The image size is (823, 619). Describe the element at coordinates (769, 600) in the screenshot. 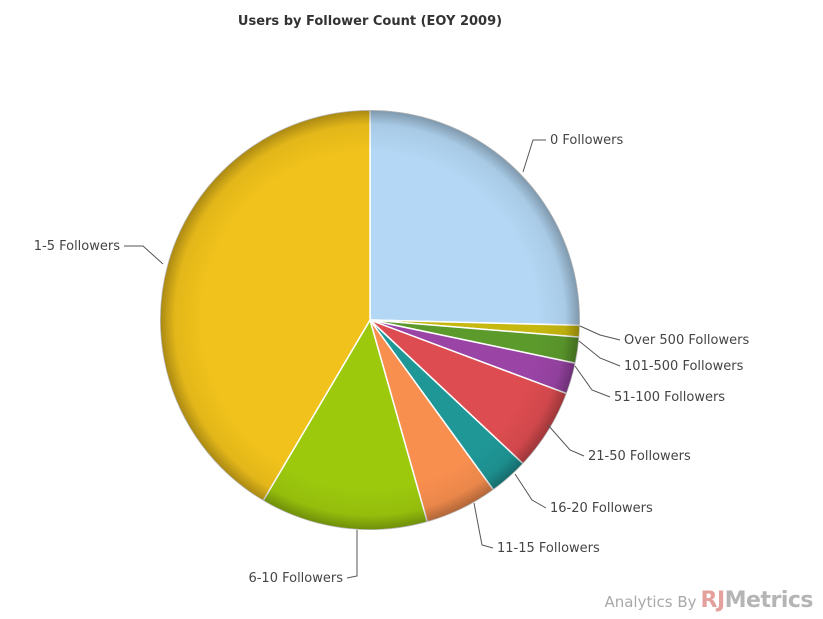

I see `logo-suffix: Metrics` at that location.